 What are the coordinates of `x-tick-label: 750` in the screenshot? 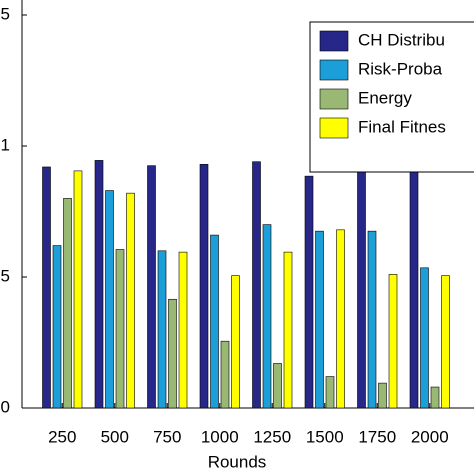 It's located at (167, 436).